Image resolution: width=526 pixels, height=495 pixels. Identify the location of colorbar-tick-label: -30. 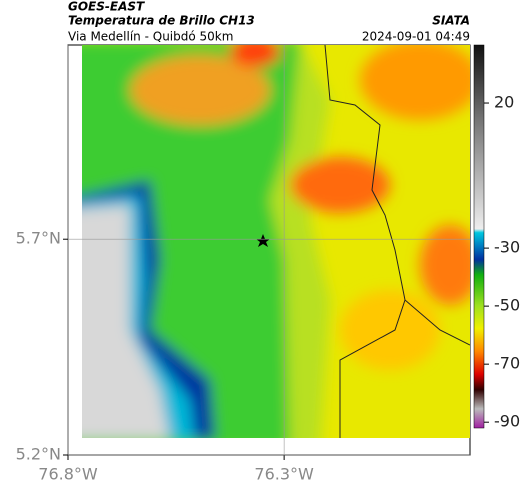
(507, 247).